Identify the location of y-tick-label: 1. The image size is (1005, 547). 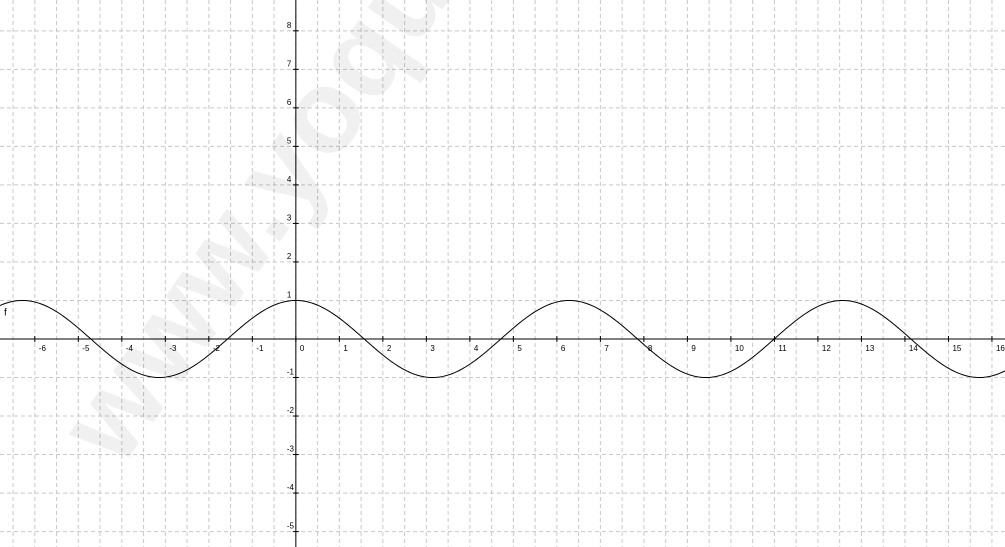
(289, 294).